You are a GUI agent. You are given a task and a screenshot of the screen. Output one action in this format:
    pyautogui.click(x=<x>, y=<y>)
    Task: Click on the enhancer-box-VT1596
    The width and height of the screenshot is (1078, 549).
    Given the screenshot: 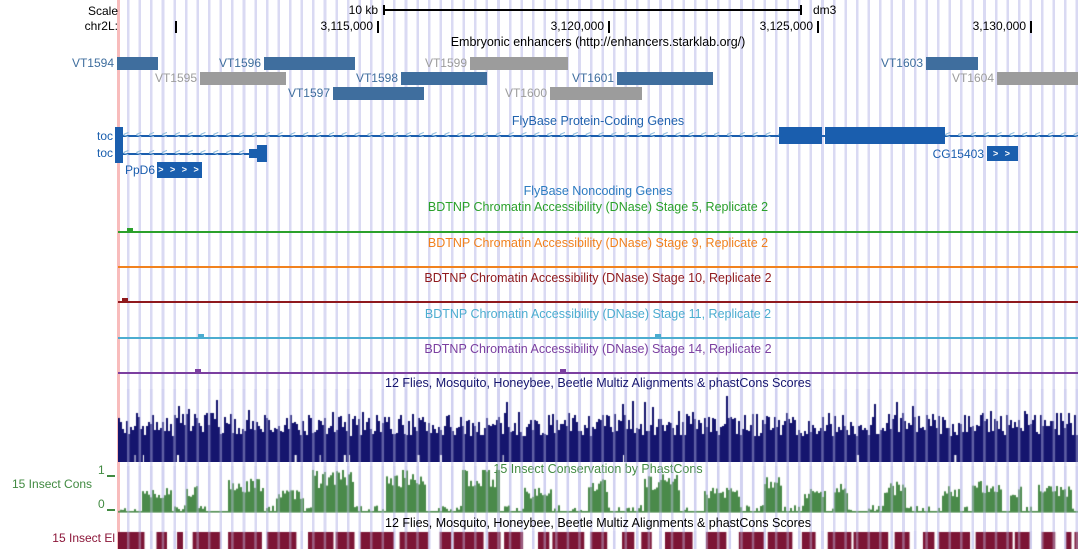 What is the action you would take?
    pyautogui.click(x=309, y=63)
    